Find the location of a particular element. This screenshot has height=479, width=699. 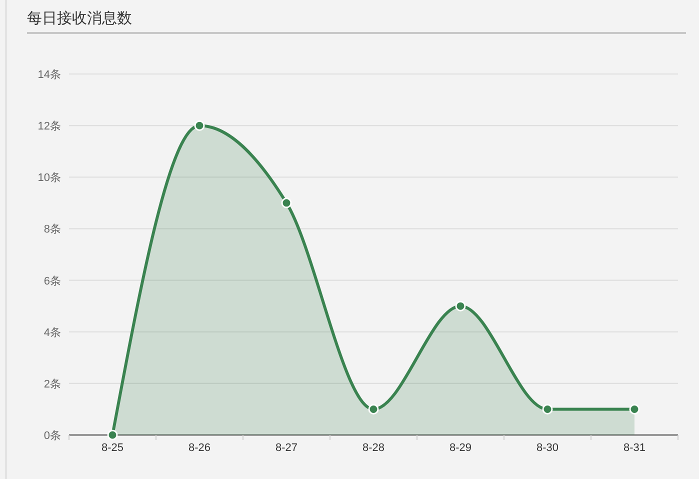

x-tick-label: 8-30 is located at coordinates (547, 448).